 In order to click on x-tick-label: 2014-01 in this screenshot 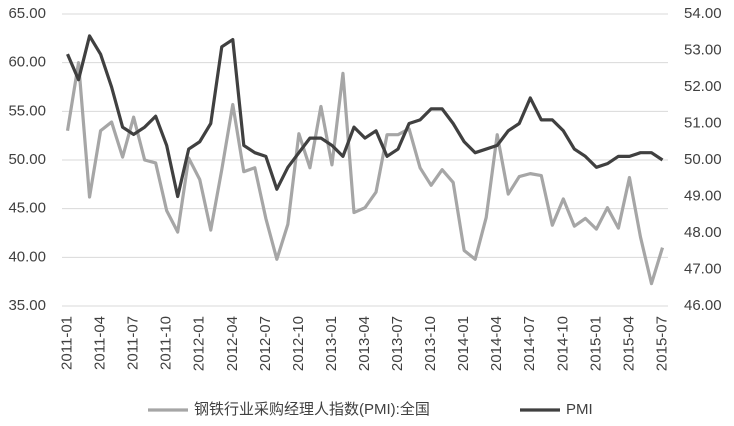, I will do `click(463, 343)`.